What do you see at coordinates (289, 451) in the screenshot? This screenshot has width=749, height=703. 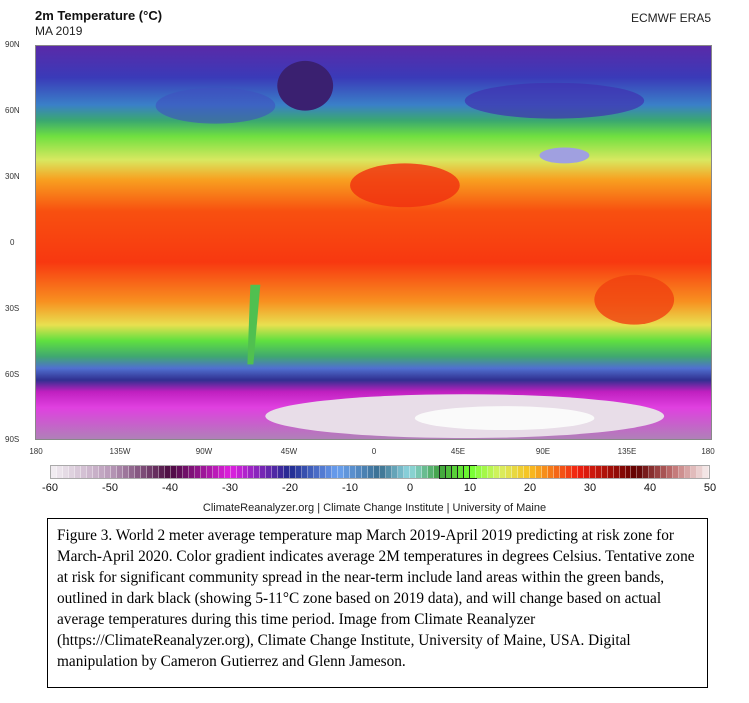 I see `lon-label: 45W` at bounding box center [289, 451].